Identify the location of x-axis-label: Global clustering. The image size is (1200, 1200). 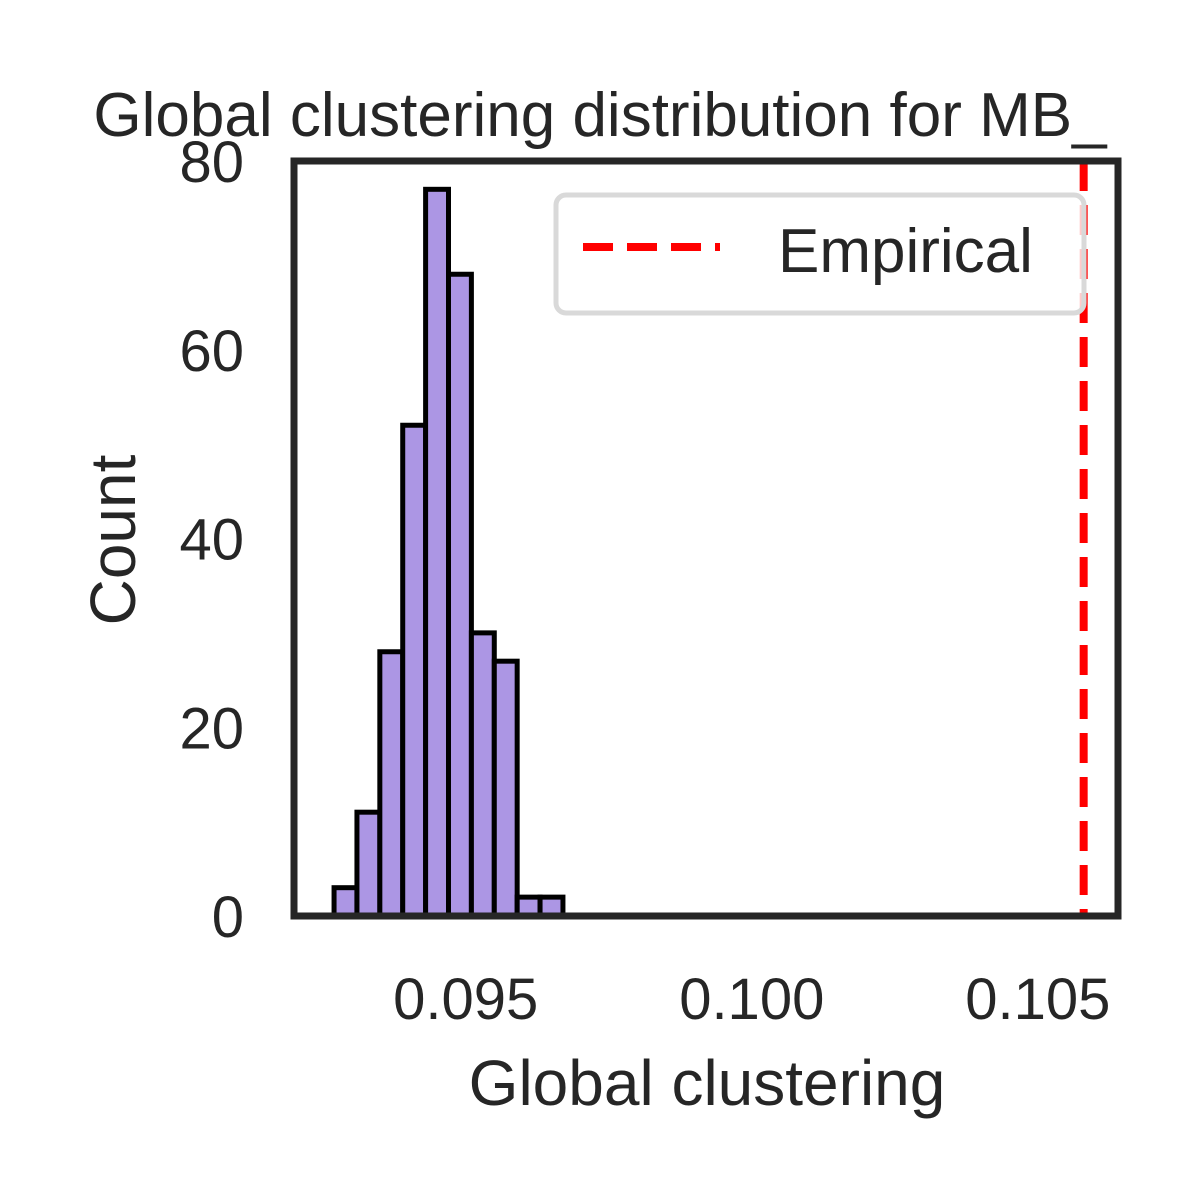
(707, 1083).